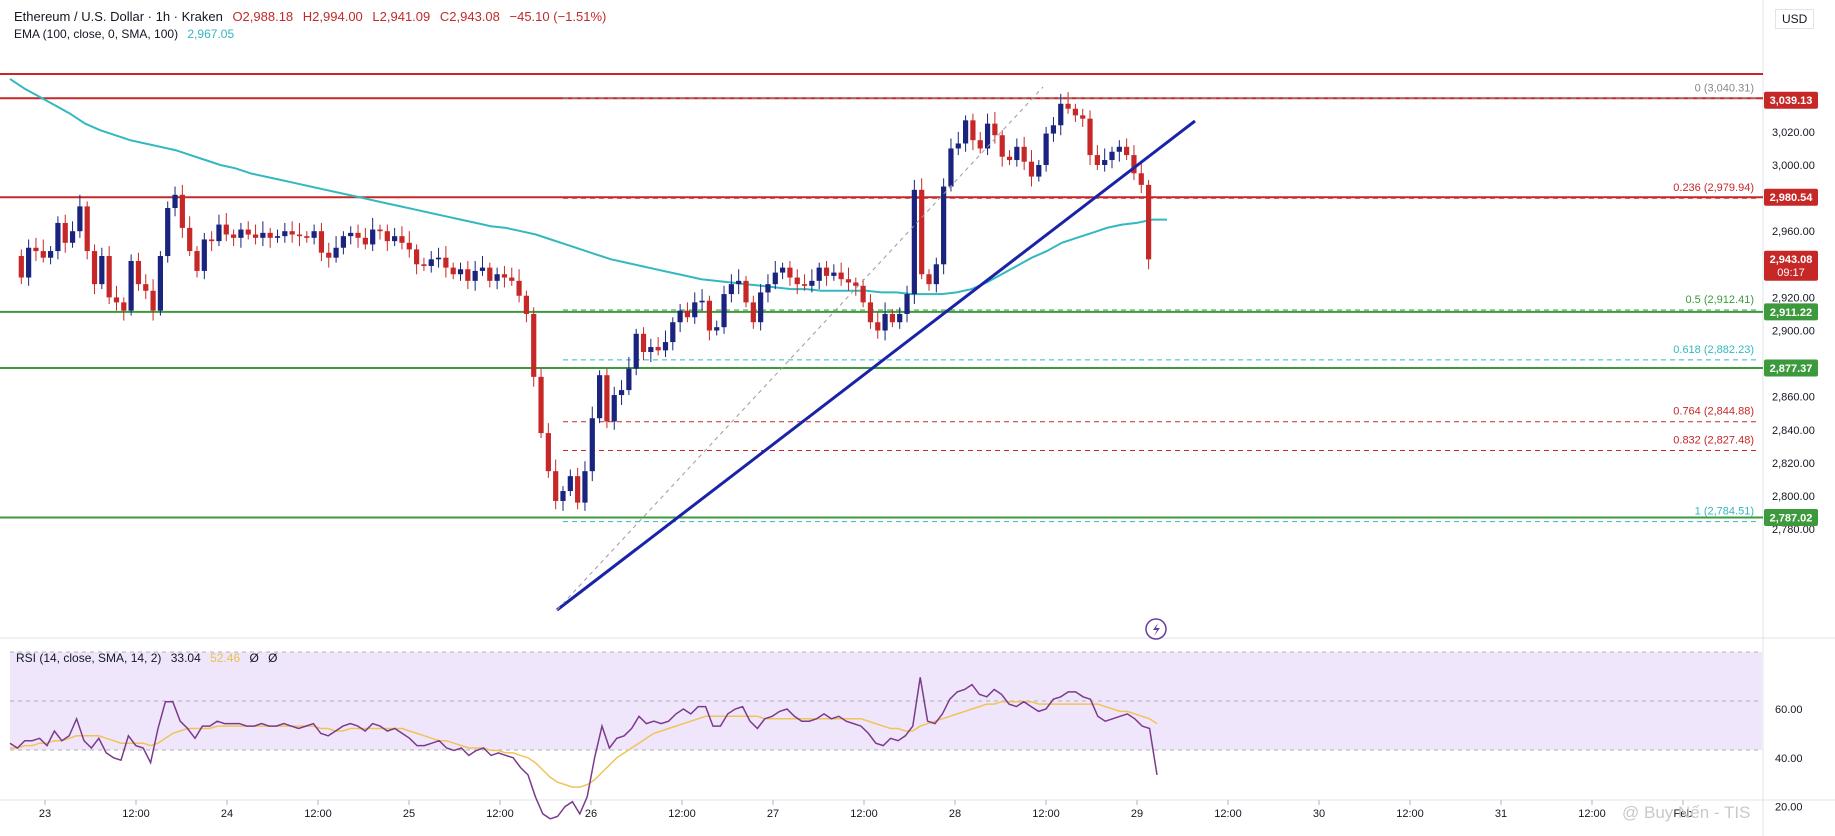 Image resolution: width=1835 pixels, height=836 pixels. I want to click on rsi-line, so click(583, 748).